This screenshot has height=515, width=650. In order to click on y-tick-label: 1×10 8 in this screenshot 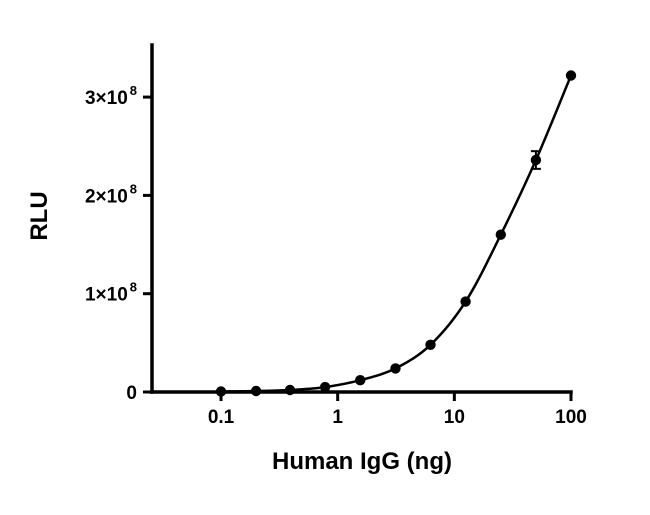, I will do `click(111, 293)`.